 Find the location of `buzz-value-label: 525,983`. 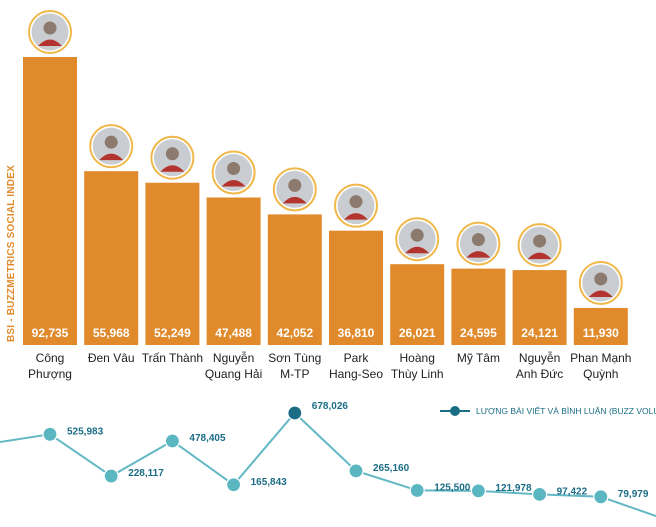

buzz-value-label: 525,983 is located at coordinates (85, 431).